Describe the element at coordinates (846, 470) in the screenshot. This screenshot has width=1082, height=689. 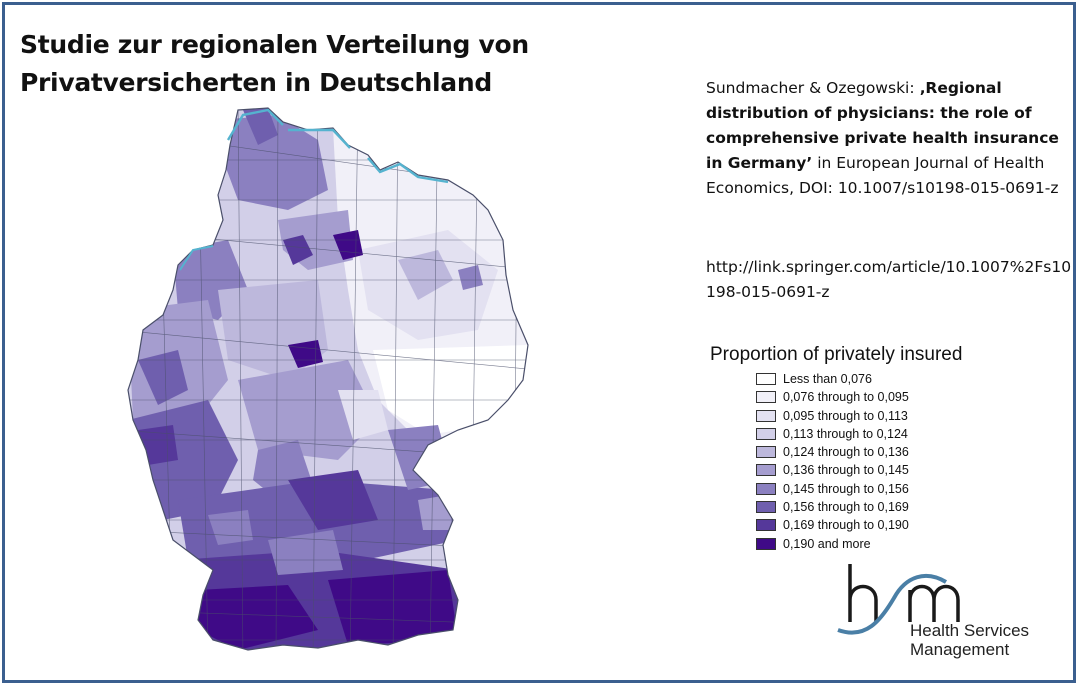
I see `legend-label: 0,136 through to 0,145` at that location.